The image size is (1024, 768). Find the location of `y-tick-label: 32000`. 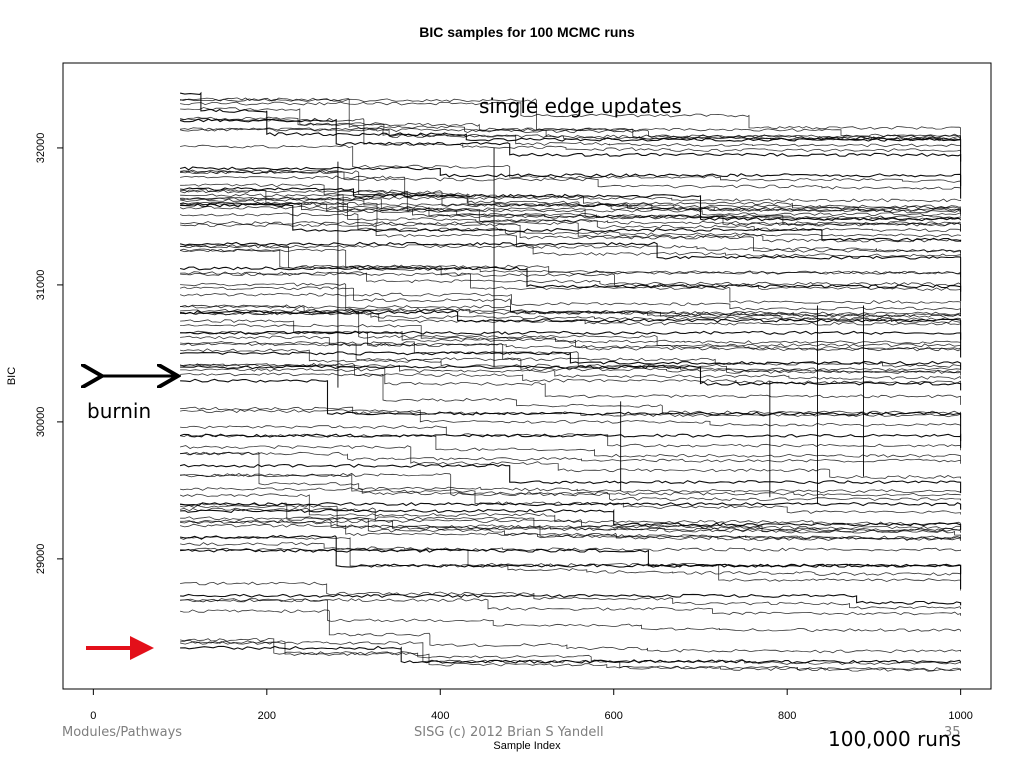

y-tick-label: 32000 is located at coordinates (41, 148).